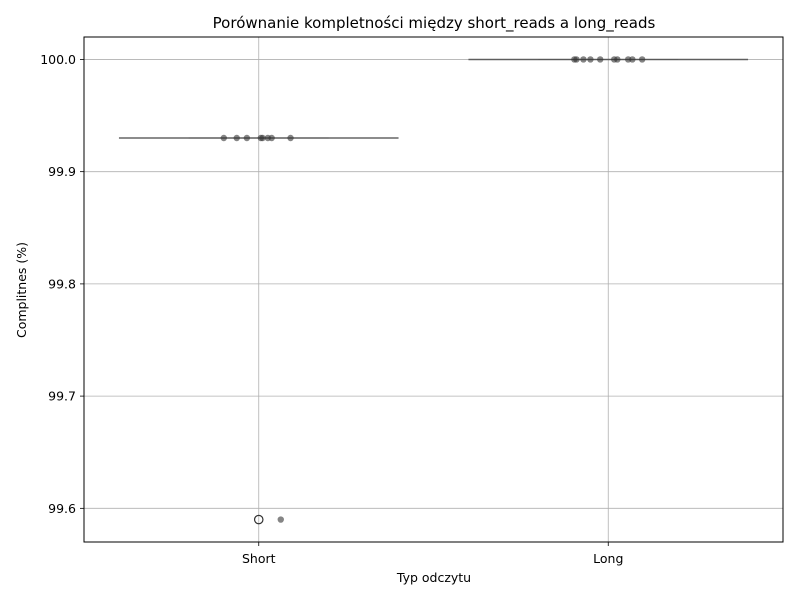 The width and height of the screenshot is (800, 600). I want to click on y-tick-label: 100.0, so click(58, 59).